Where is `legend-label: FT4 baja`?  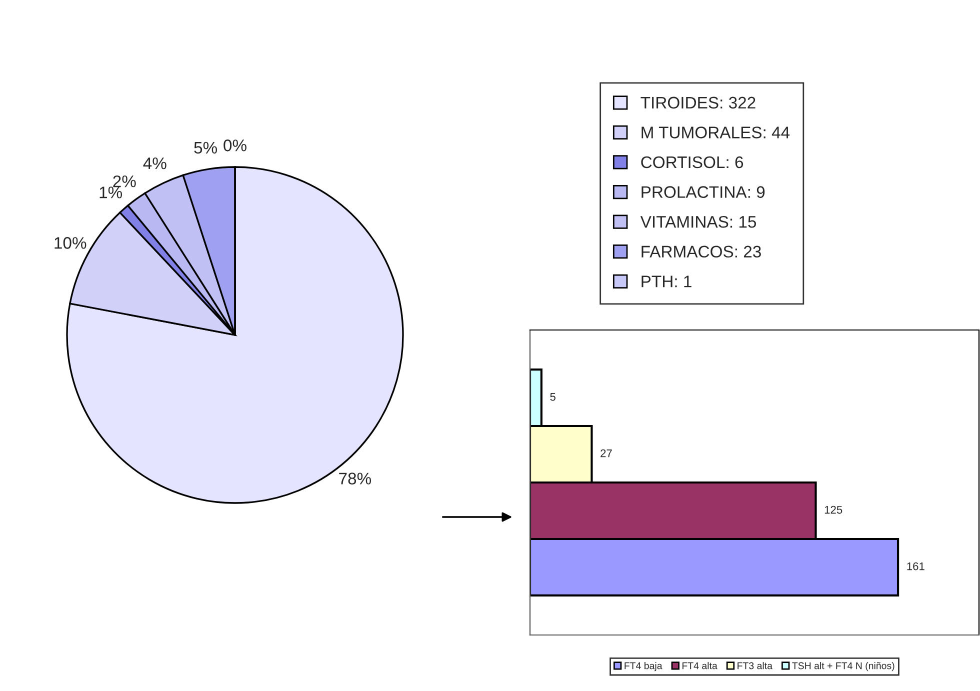
legend-label: FT4 baja is located at coordinates (643, 667).